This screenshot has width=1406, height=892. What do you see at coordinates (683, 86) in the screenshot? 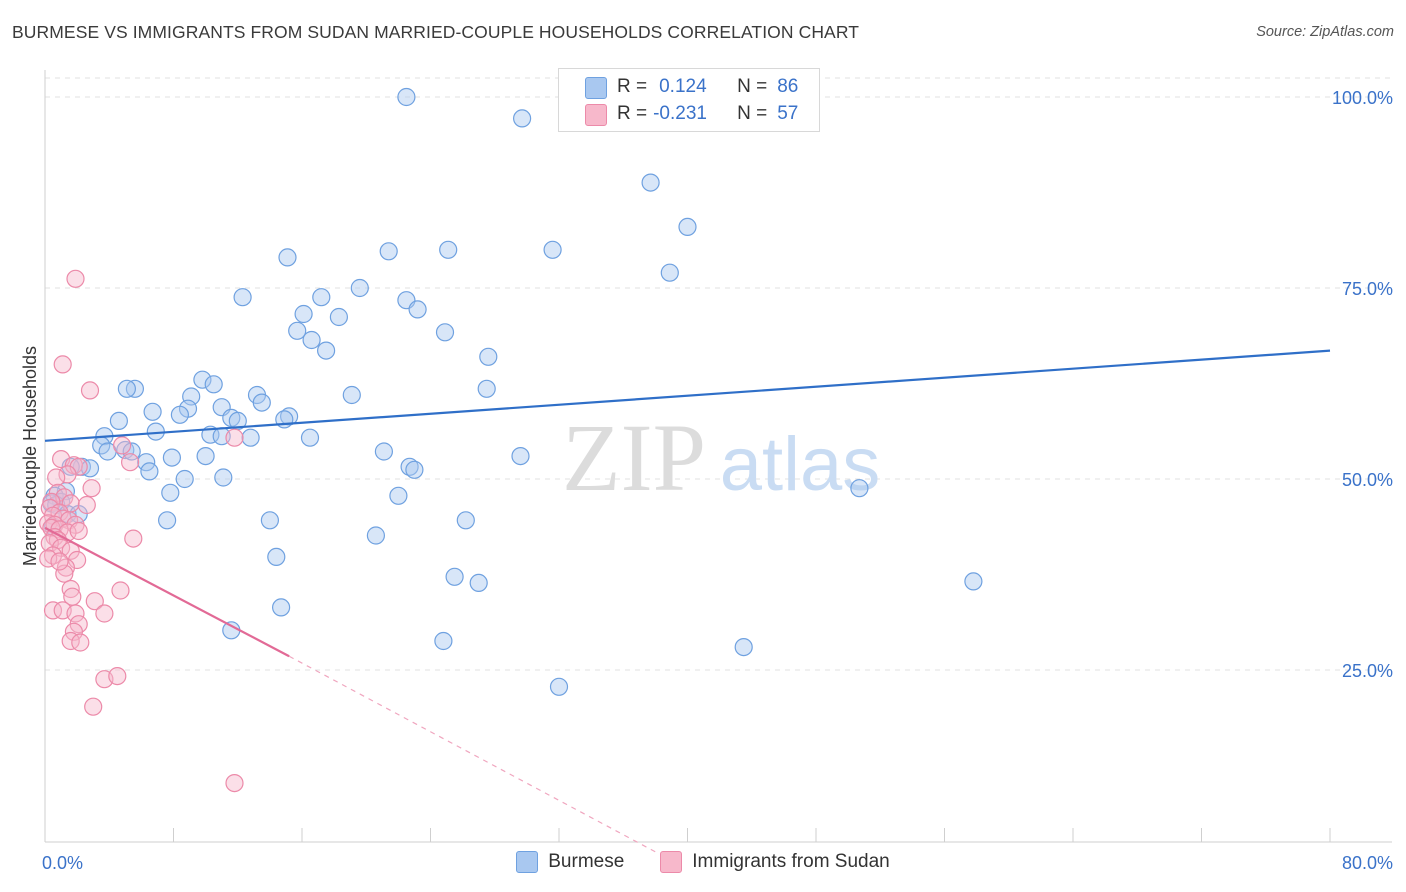
I see `stats-r-value: 0.124` at bounding box center [683, 86].